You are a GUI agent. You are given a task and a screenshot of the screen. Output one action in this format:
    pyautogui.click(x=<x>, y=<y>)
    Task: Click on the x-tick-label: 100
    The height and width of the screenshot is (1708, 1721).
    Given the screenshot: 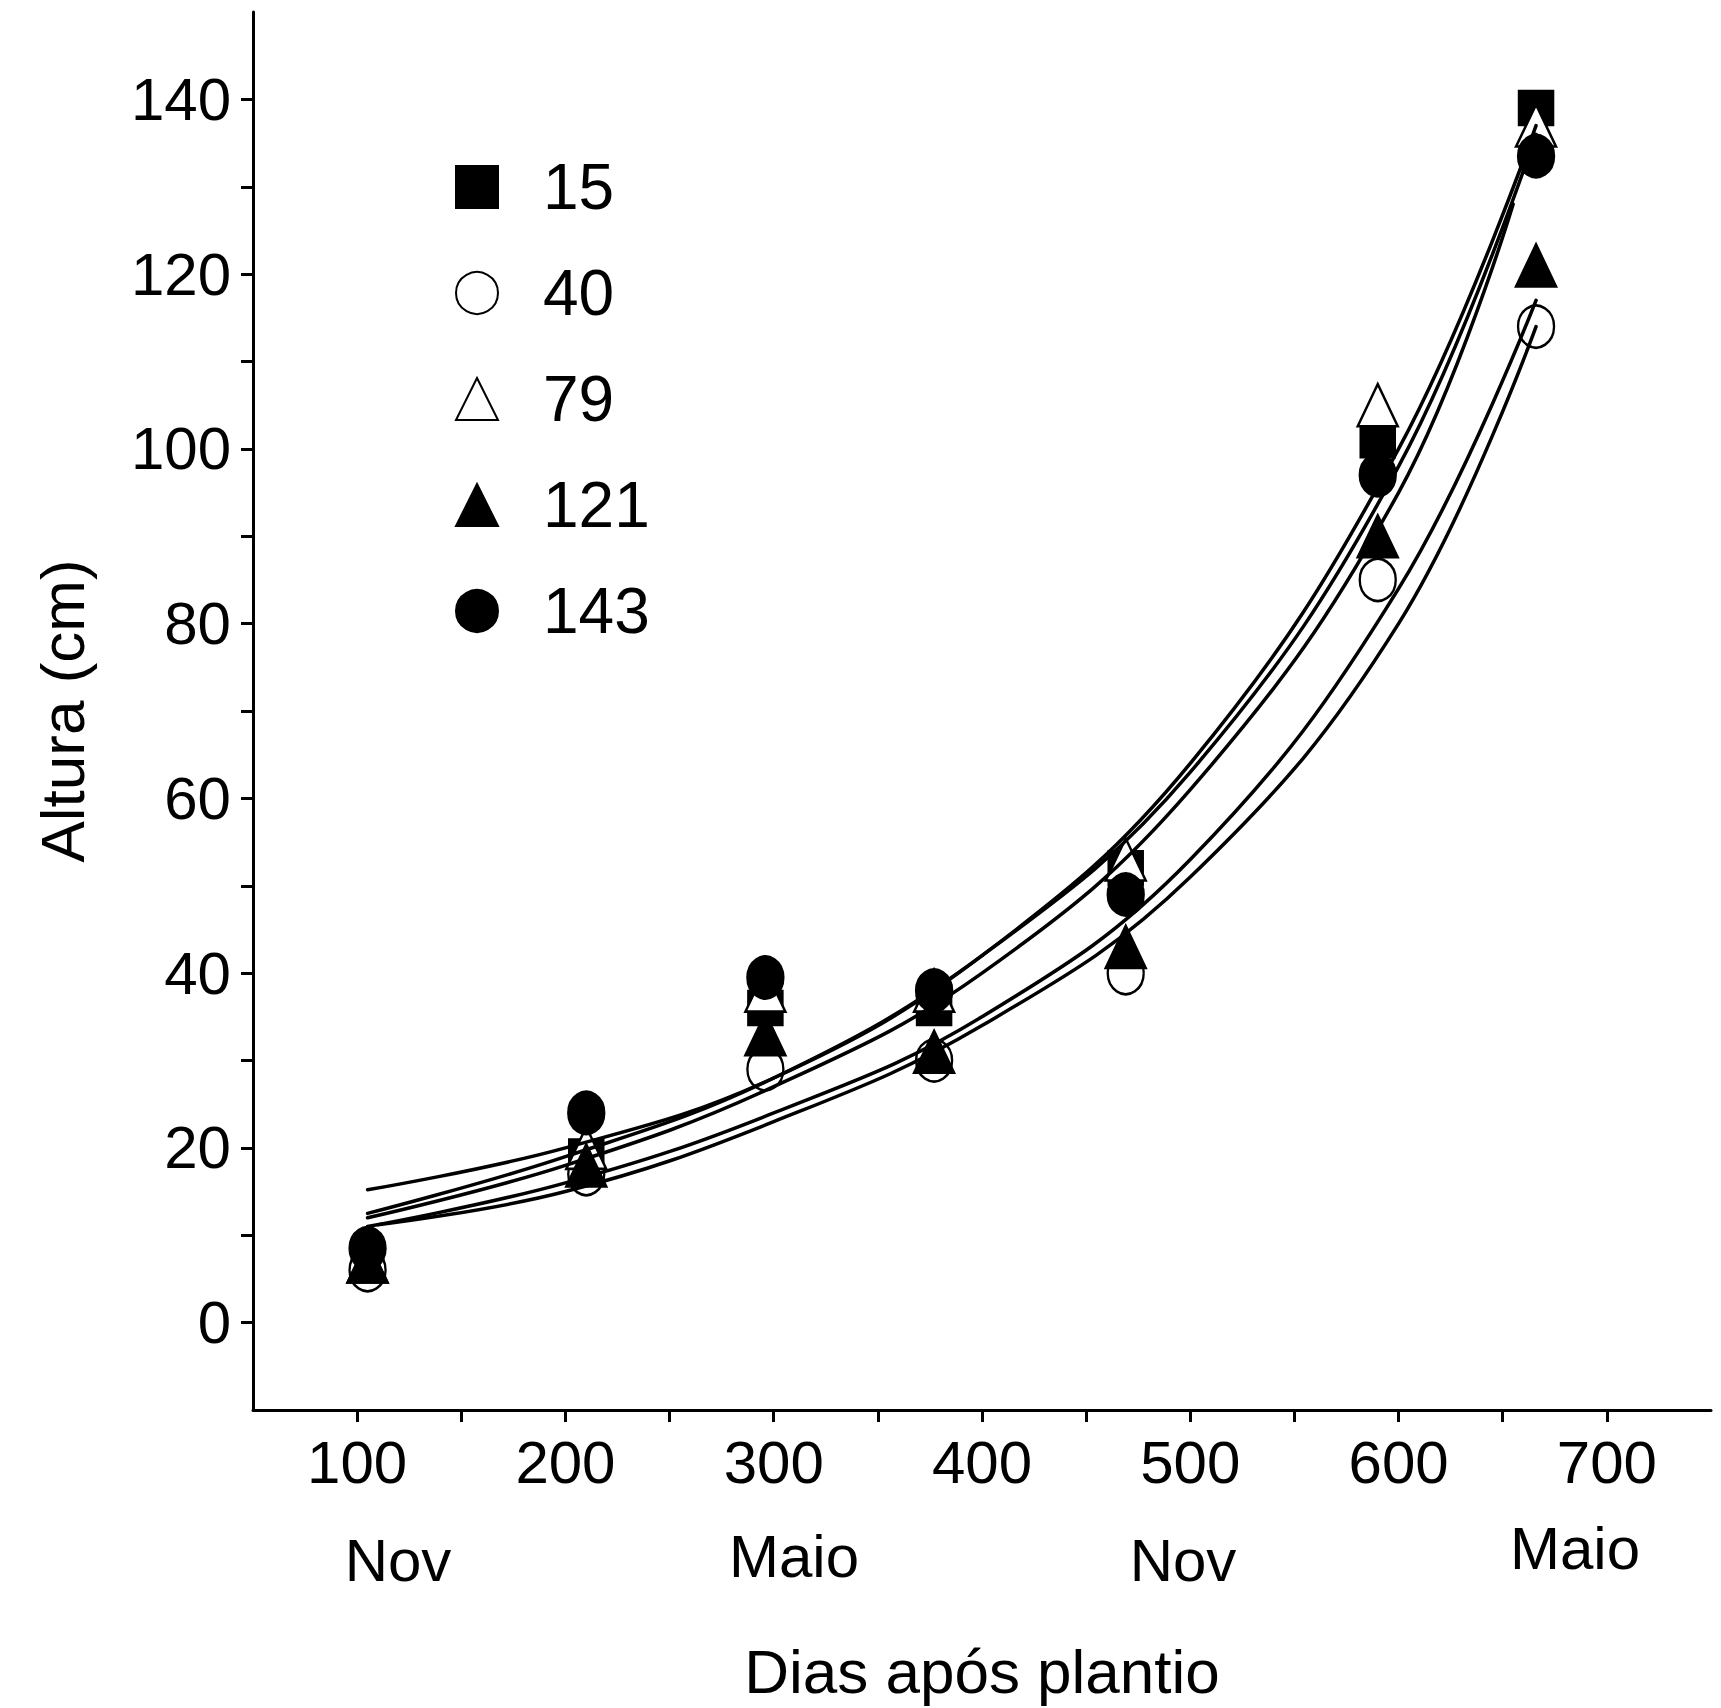 What is the action you would take?
    pyautogui.click(x=357, y=1462)
    